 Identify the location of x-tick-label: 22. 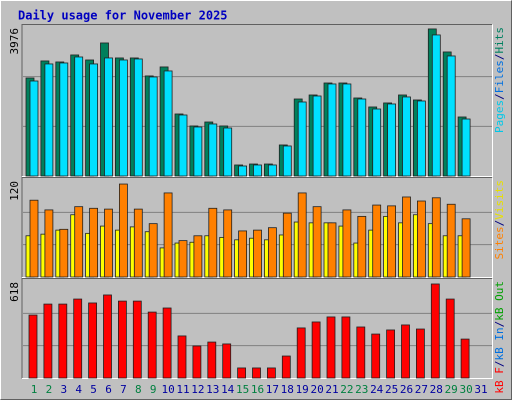
(346, 389).